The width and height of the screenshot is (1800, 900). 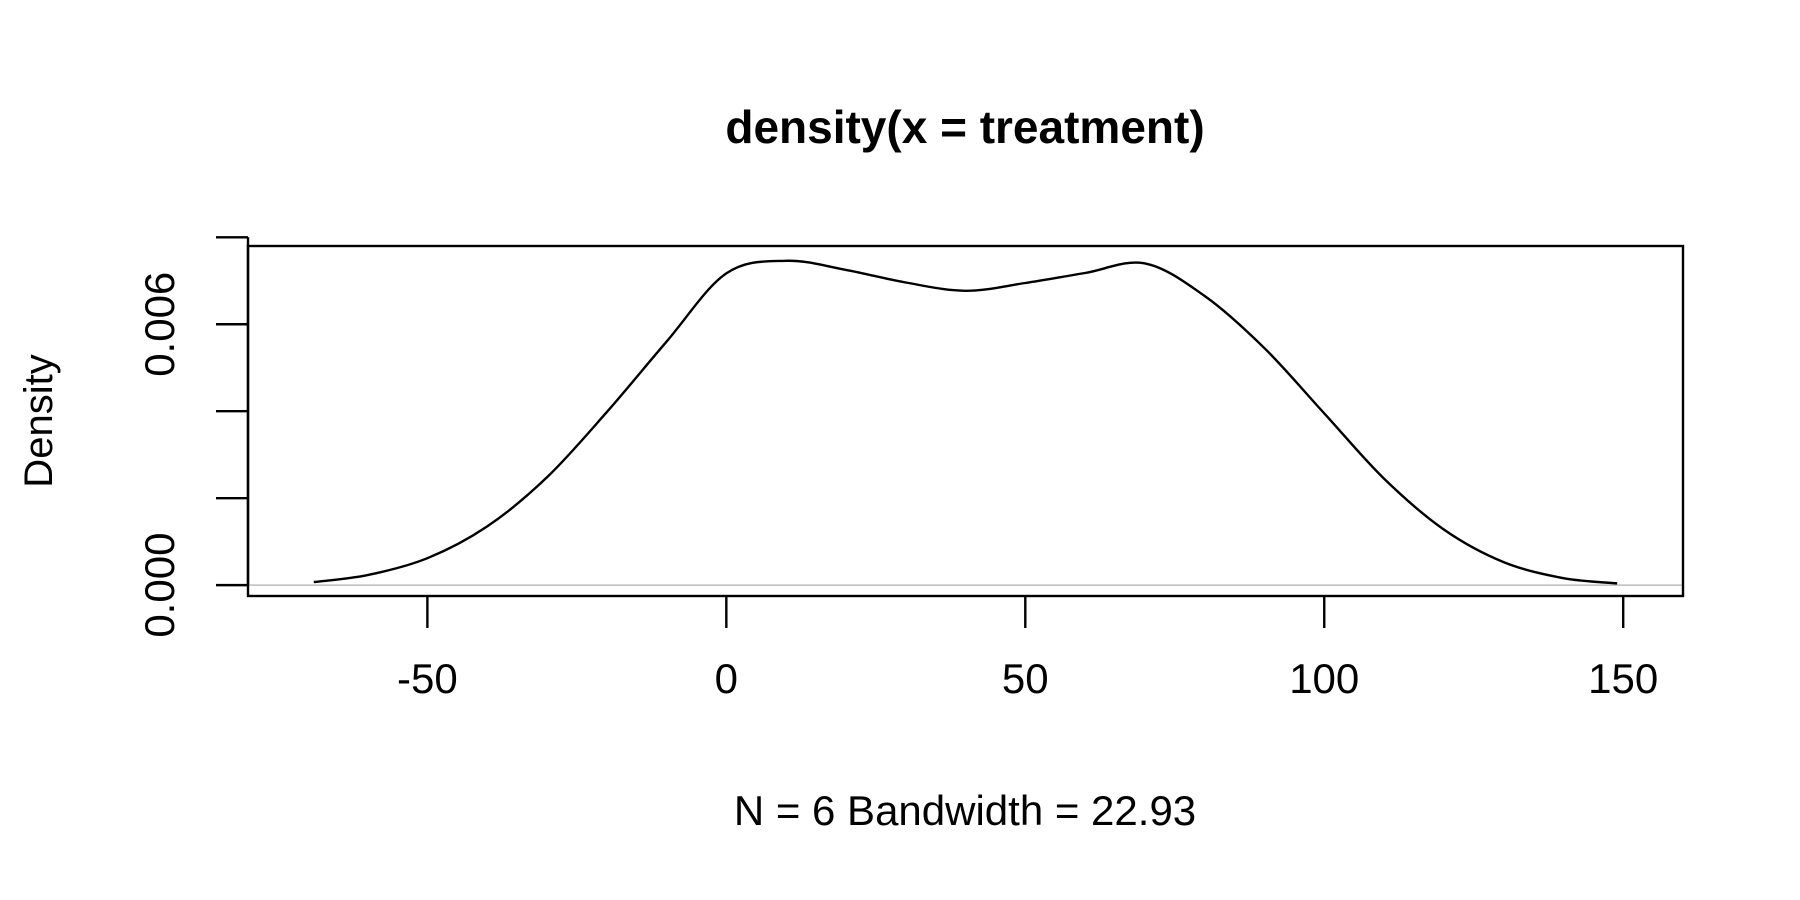 What do you see at coordinates (159, 585) in the screenshot?
I see `y-tick-label: 0.000` at bounding box center [159, 585].